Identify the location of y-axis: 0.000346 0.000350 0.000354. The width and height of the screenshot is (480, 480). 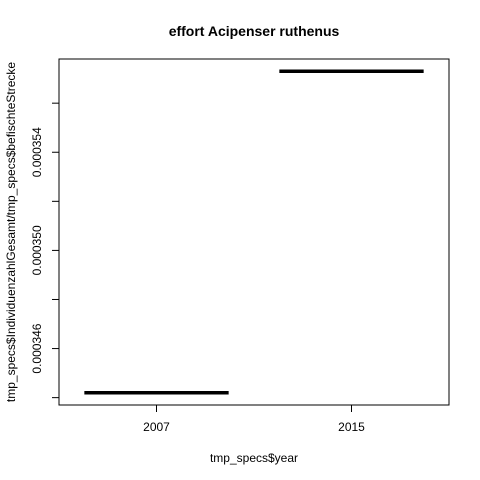
(44, 250).